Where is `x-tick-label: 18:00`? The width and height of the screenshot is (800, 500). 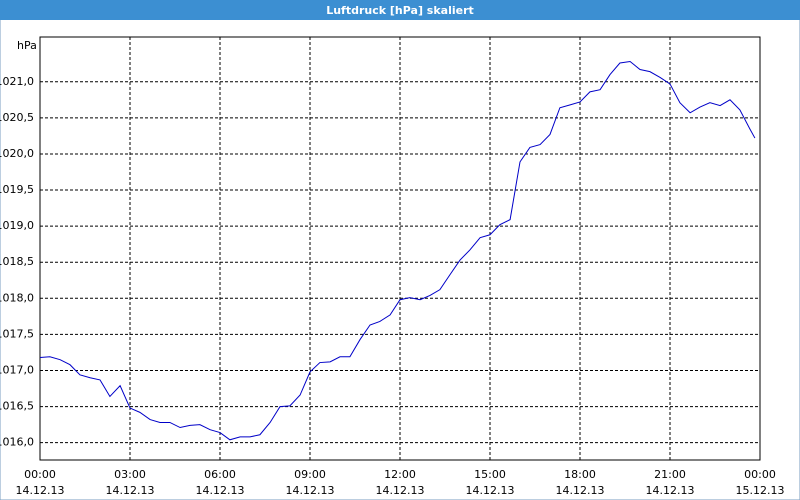
x-tick-label: 18:00 is located at coordinates (580, 474).